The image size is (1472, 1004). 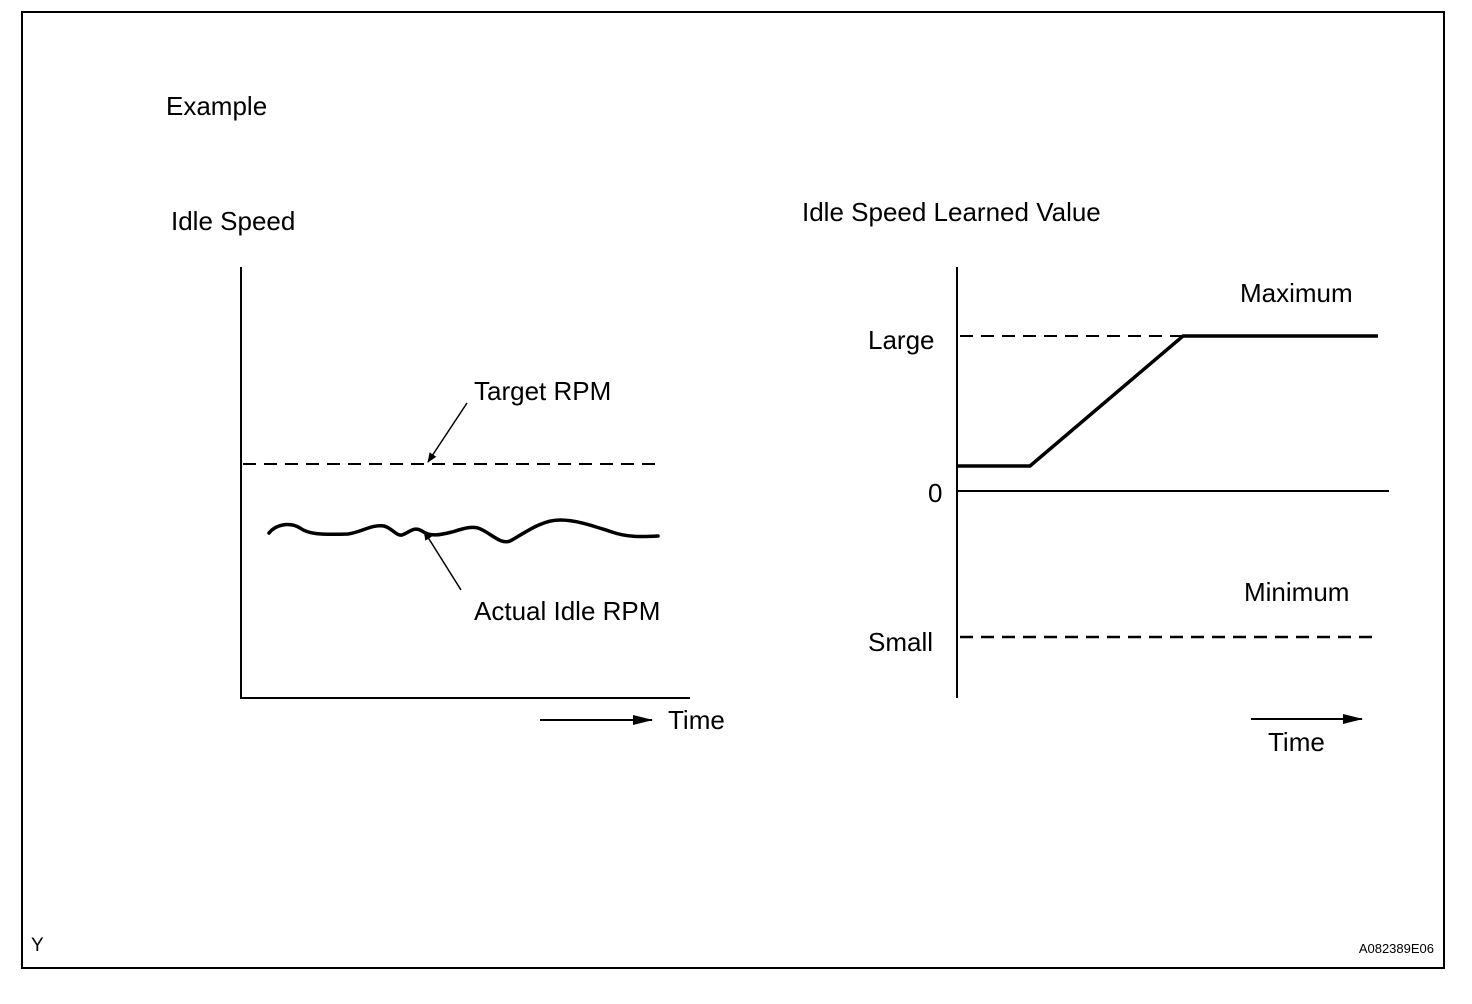 I want to click on figure-id: A082389E06, so click(x=1396, y=948).